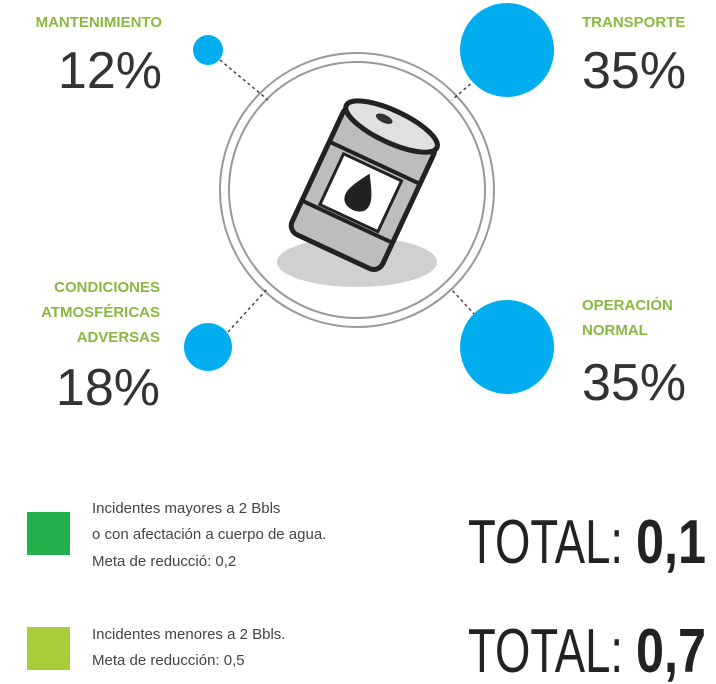 The height and width of the screenshot is (684, 716). I want to click on category-label: OPERACIÓN, so click(627, 305).